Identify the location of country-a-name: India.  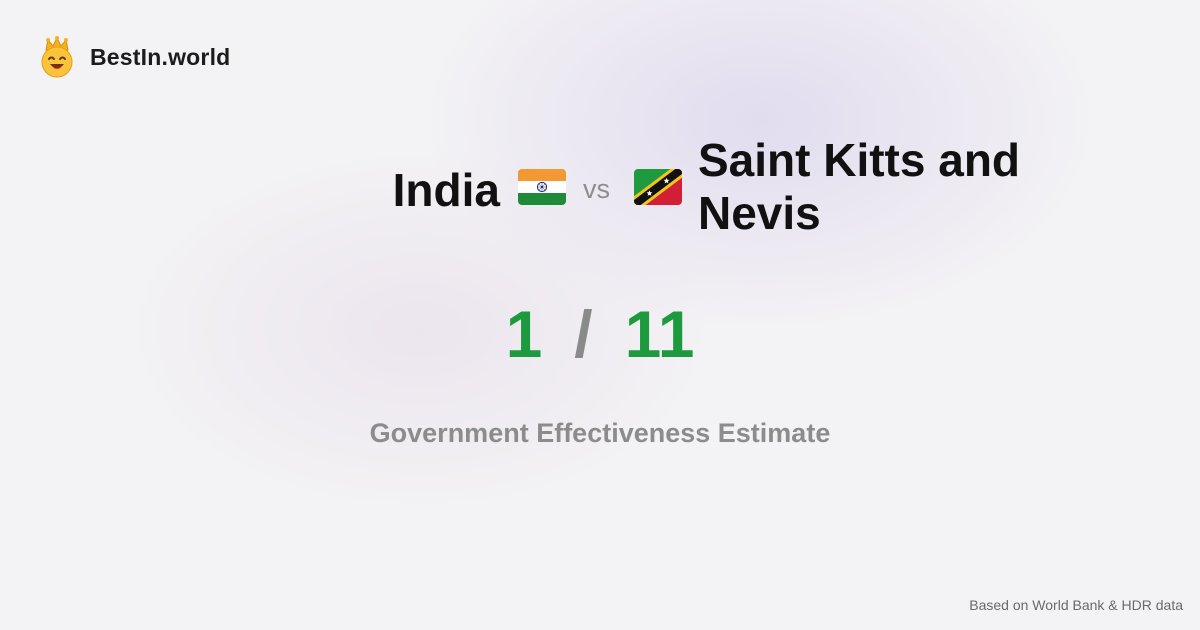
(446, 190).